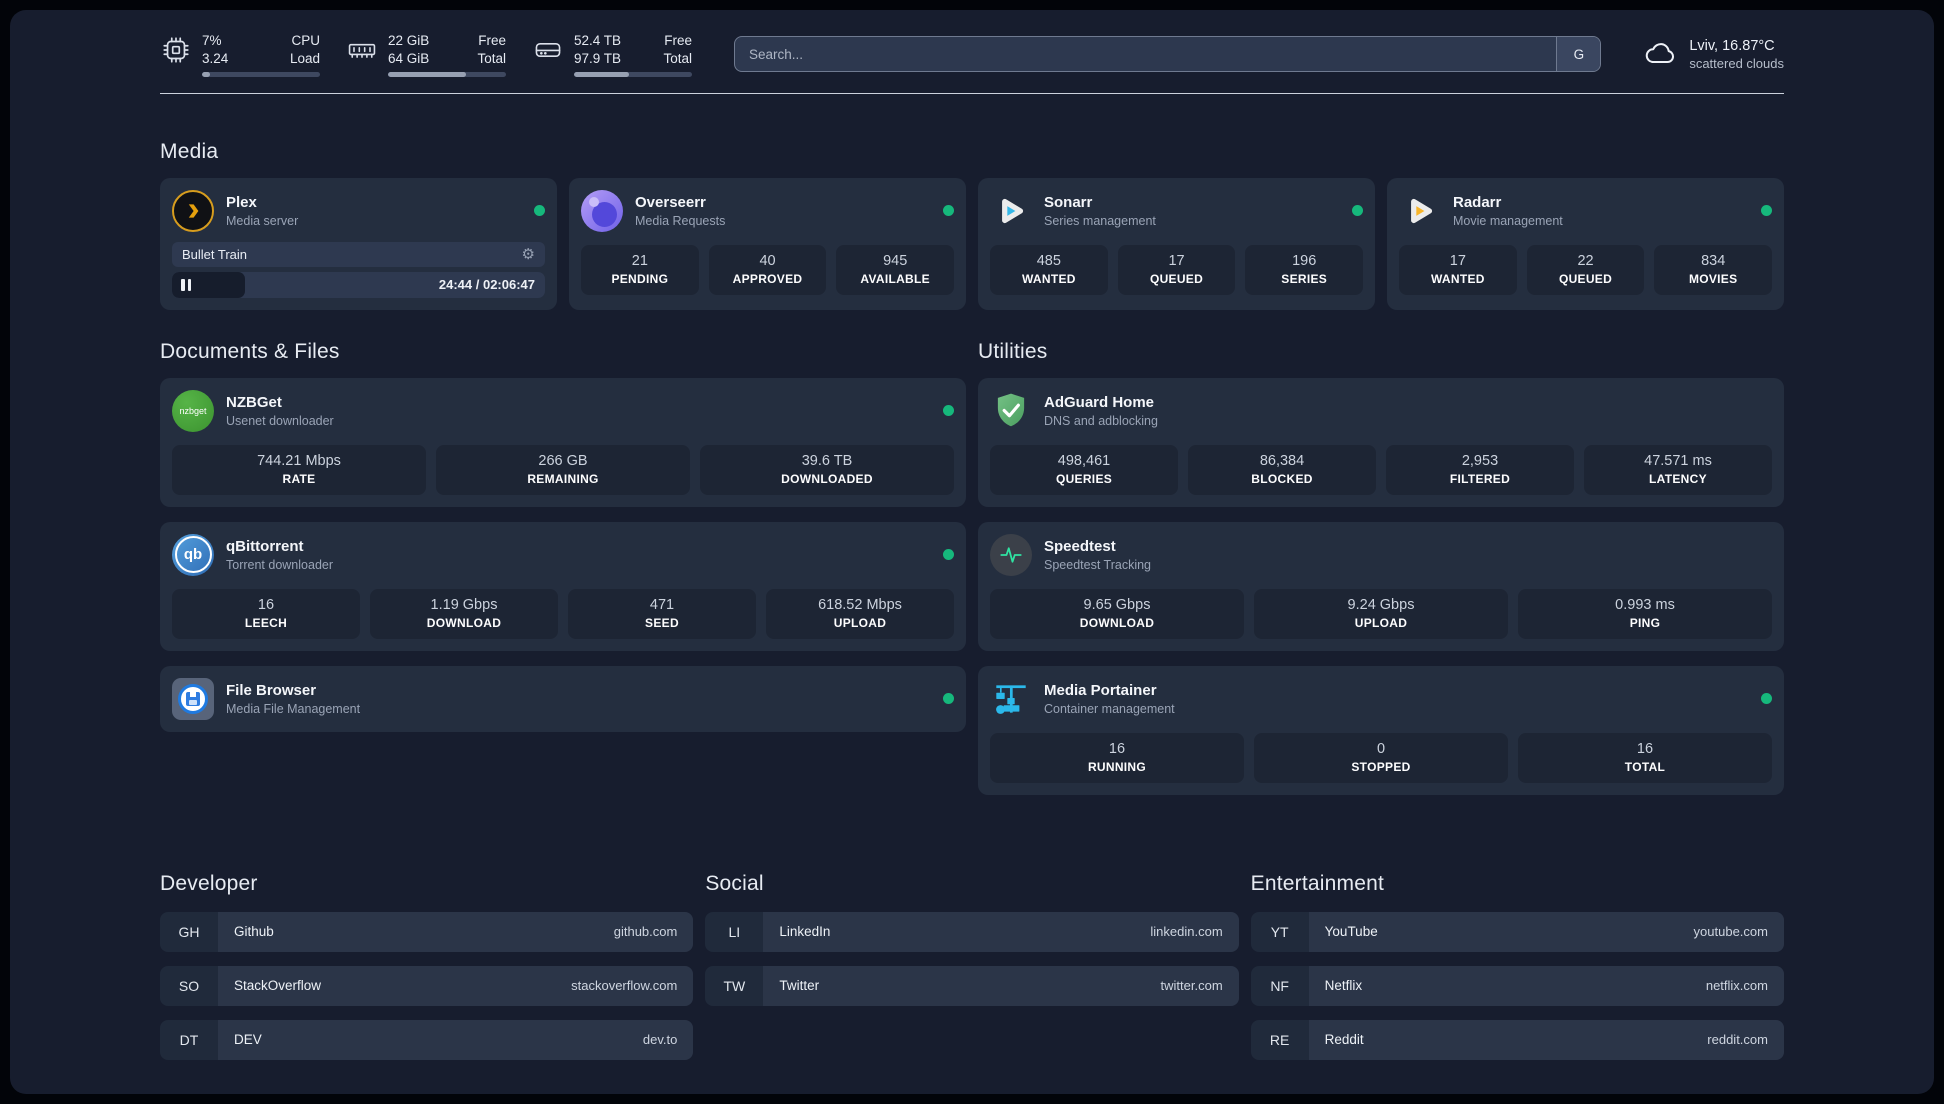  Describe the element at coordinates (1517, 931) in the screenshot. I see `bookmark-youtube: YT YouTube youtube.com` at that location.